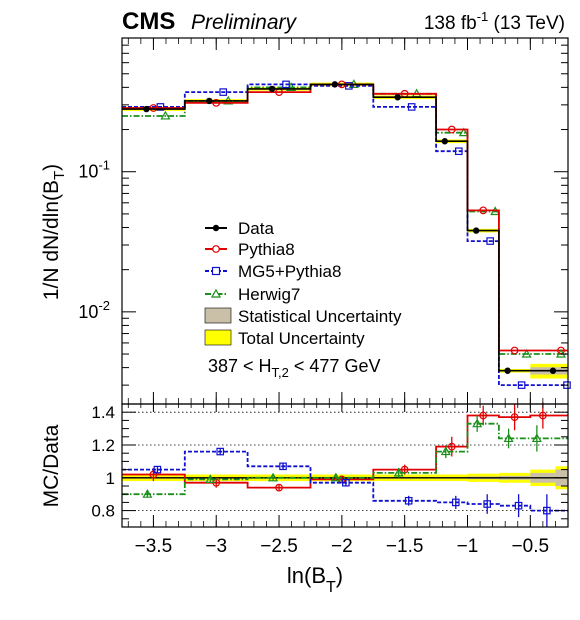 This screenshot has width=580, height=620. What do you see at coordinates (216, 249) in the screenshot?
I see `legend-marker-pythia8` at bounding box center [216, 249].